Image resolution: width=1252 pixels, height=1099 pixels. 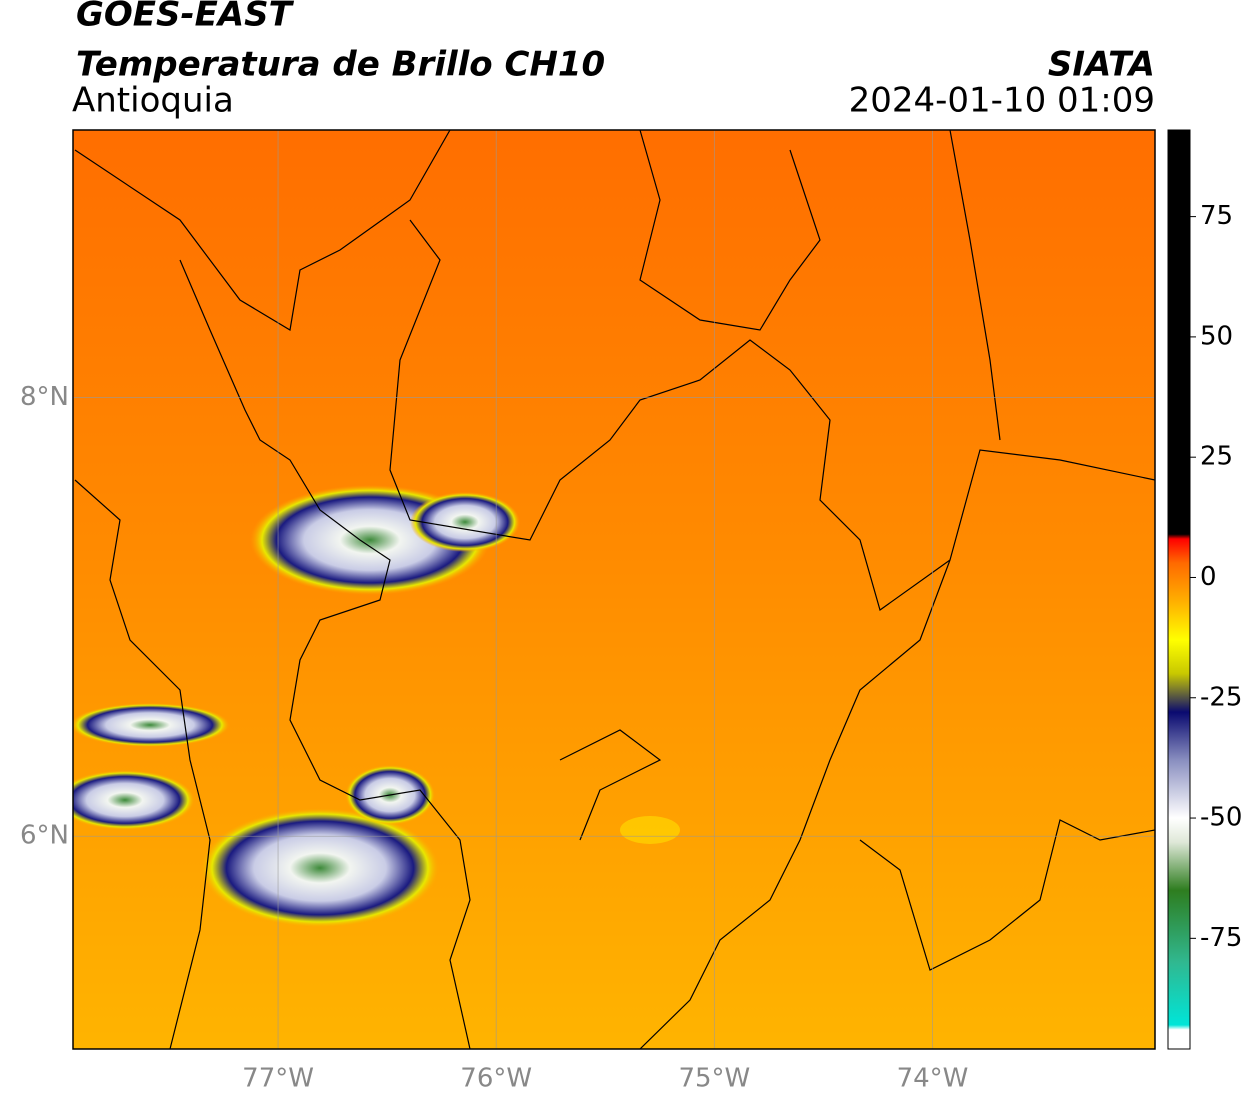 What do you see at coordinates (340, 65) in the screenshot?
I see `subtitle: Temperatura de Brillo CH10` at bounding box center [340, 65].